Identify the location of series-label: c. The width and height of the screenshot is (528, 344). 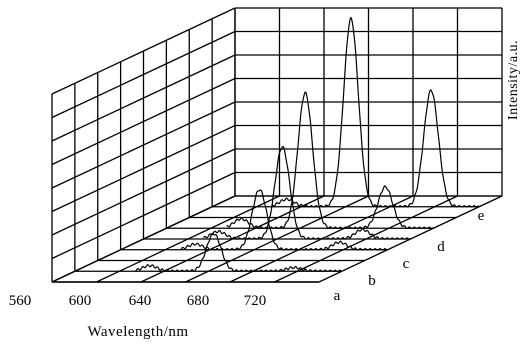
(406, 264).